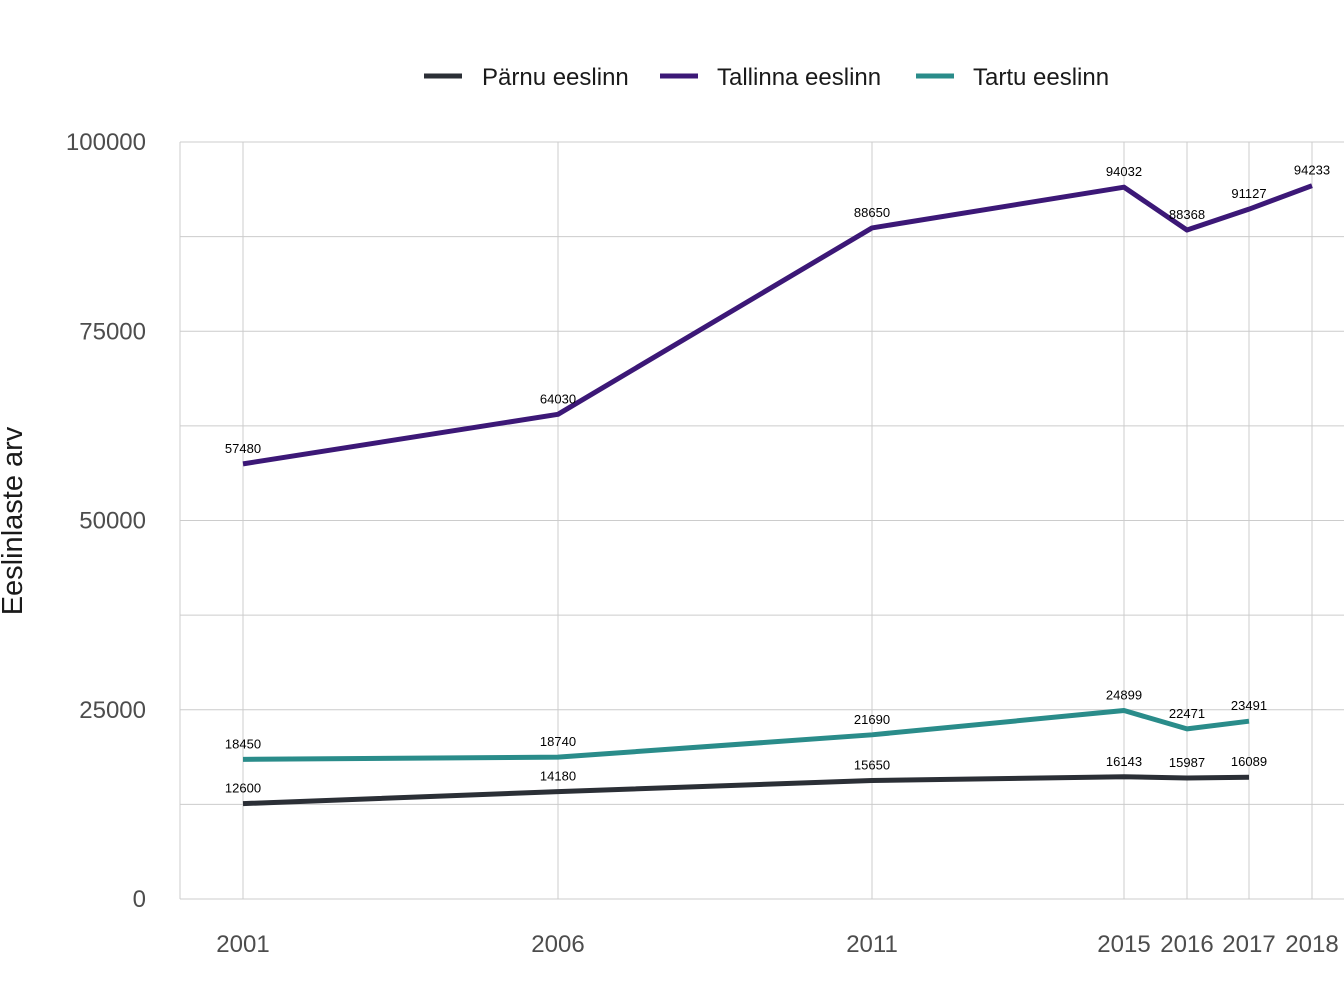 The height and width of the screenshot is (1008, 1344). What do you see at coordinates (557, 944) in the screenshot?
I see `x-tick-label: 2006` at bounding box center [557, 944].